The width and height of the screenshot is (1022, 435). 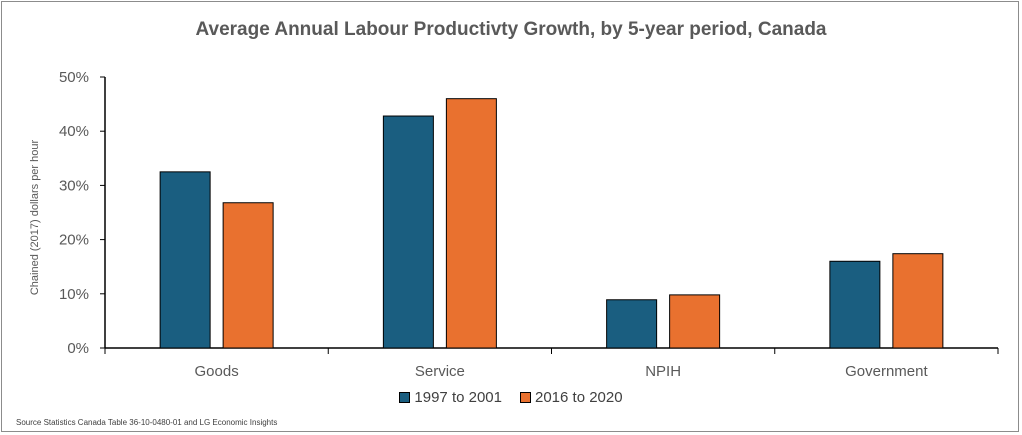 I want to click on x-tick-label: Goods, so click(x=217, y=371).